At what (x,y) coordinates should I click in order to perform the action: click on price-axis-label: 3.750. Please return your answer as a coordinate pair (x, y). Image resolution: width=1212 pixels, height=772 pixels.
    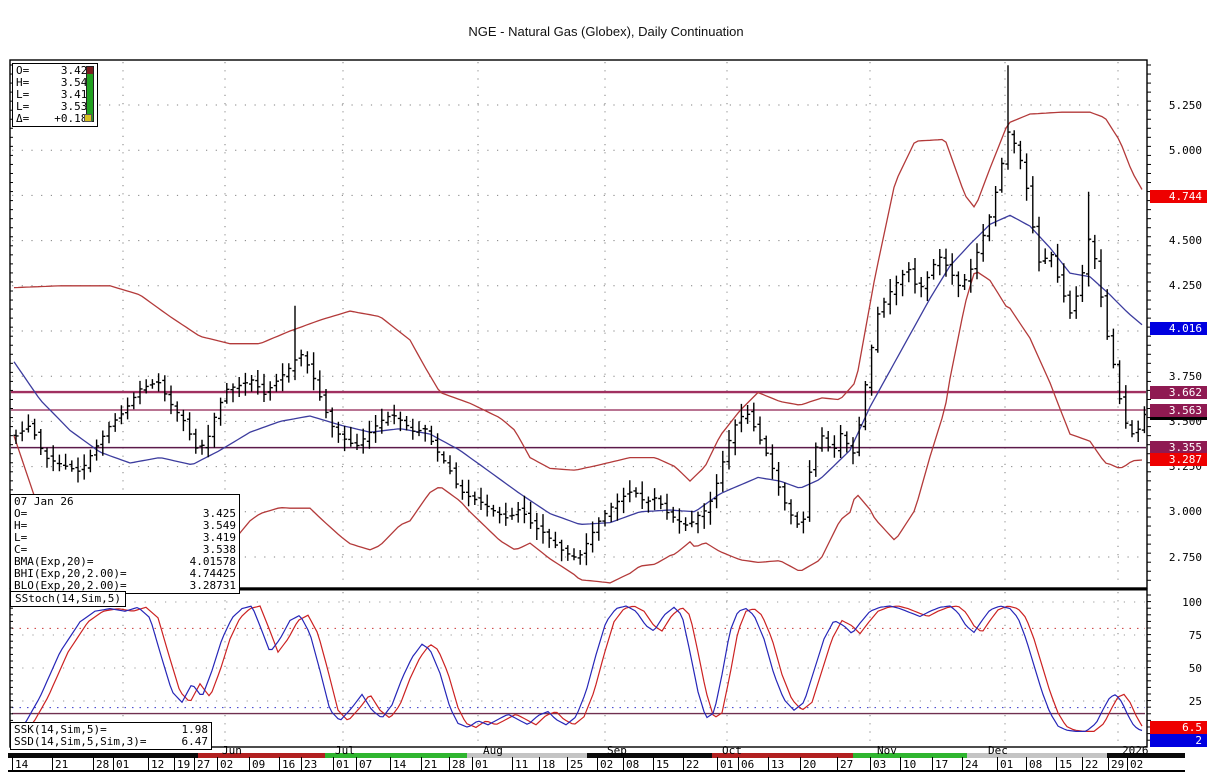
    Looking at the image, I should click on (1185, 376).